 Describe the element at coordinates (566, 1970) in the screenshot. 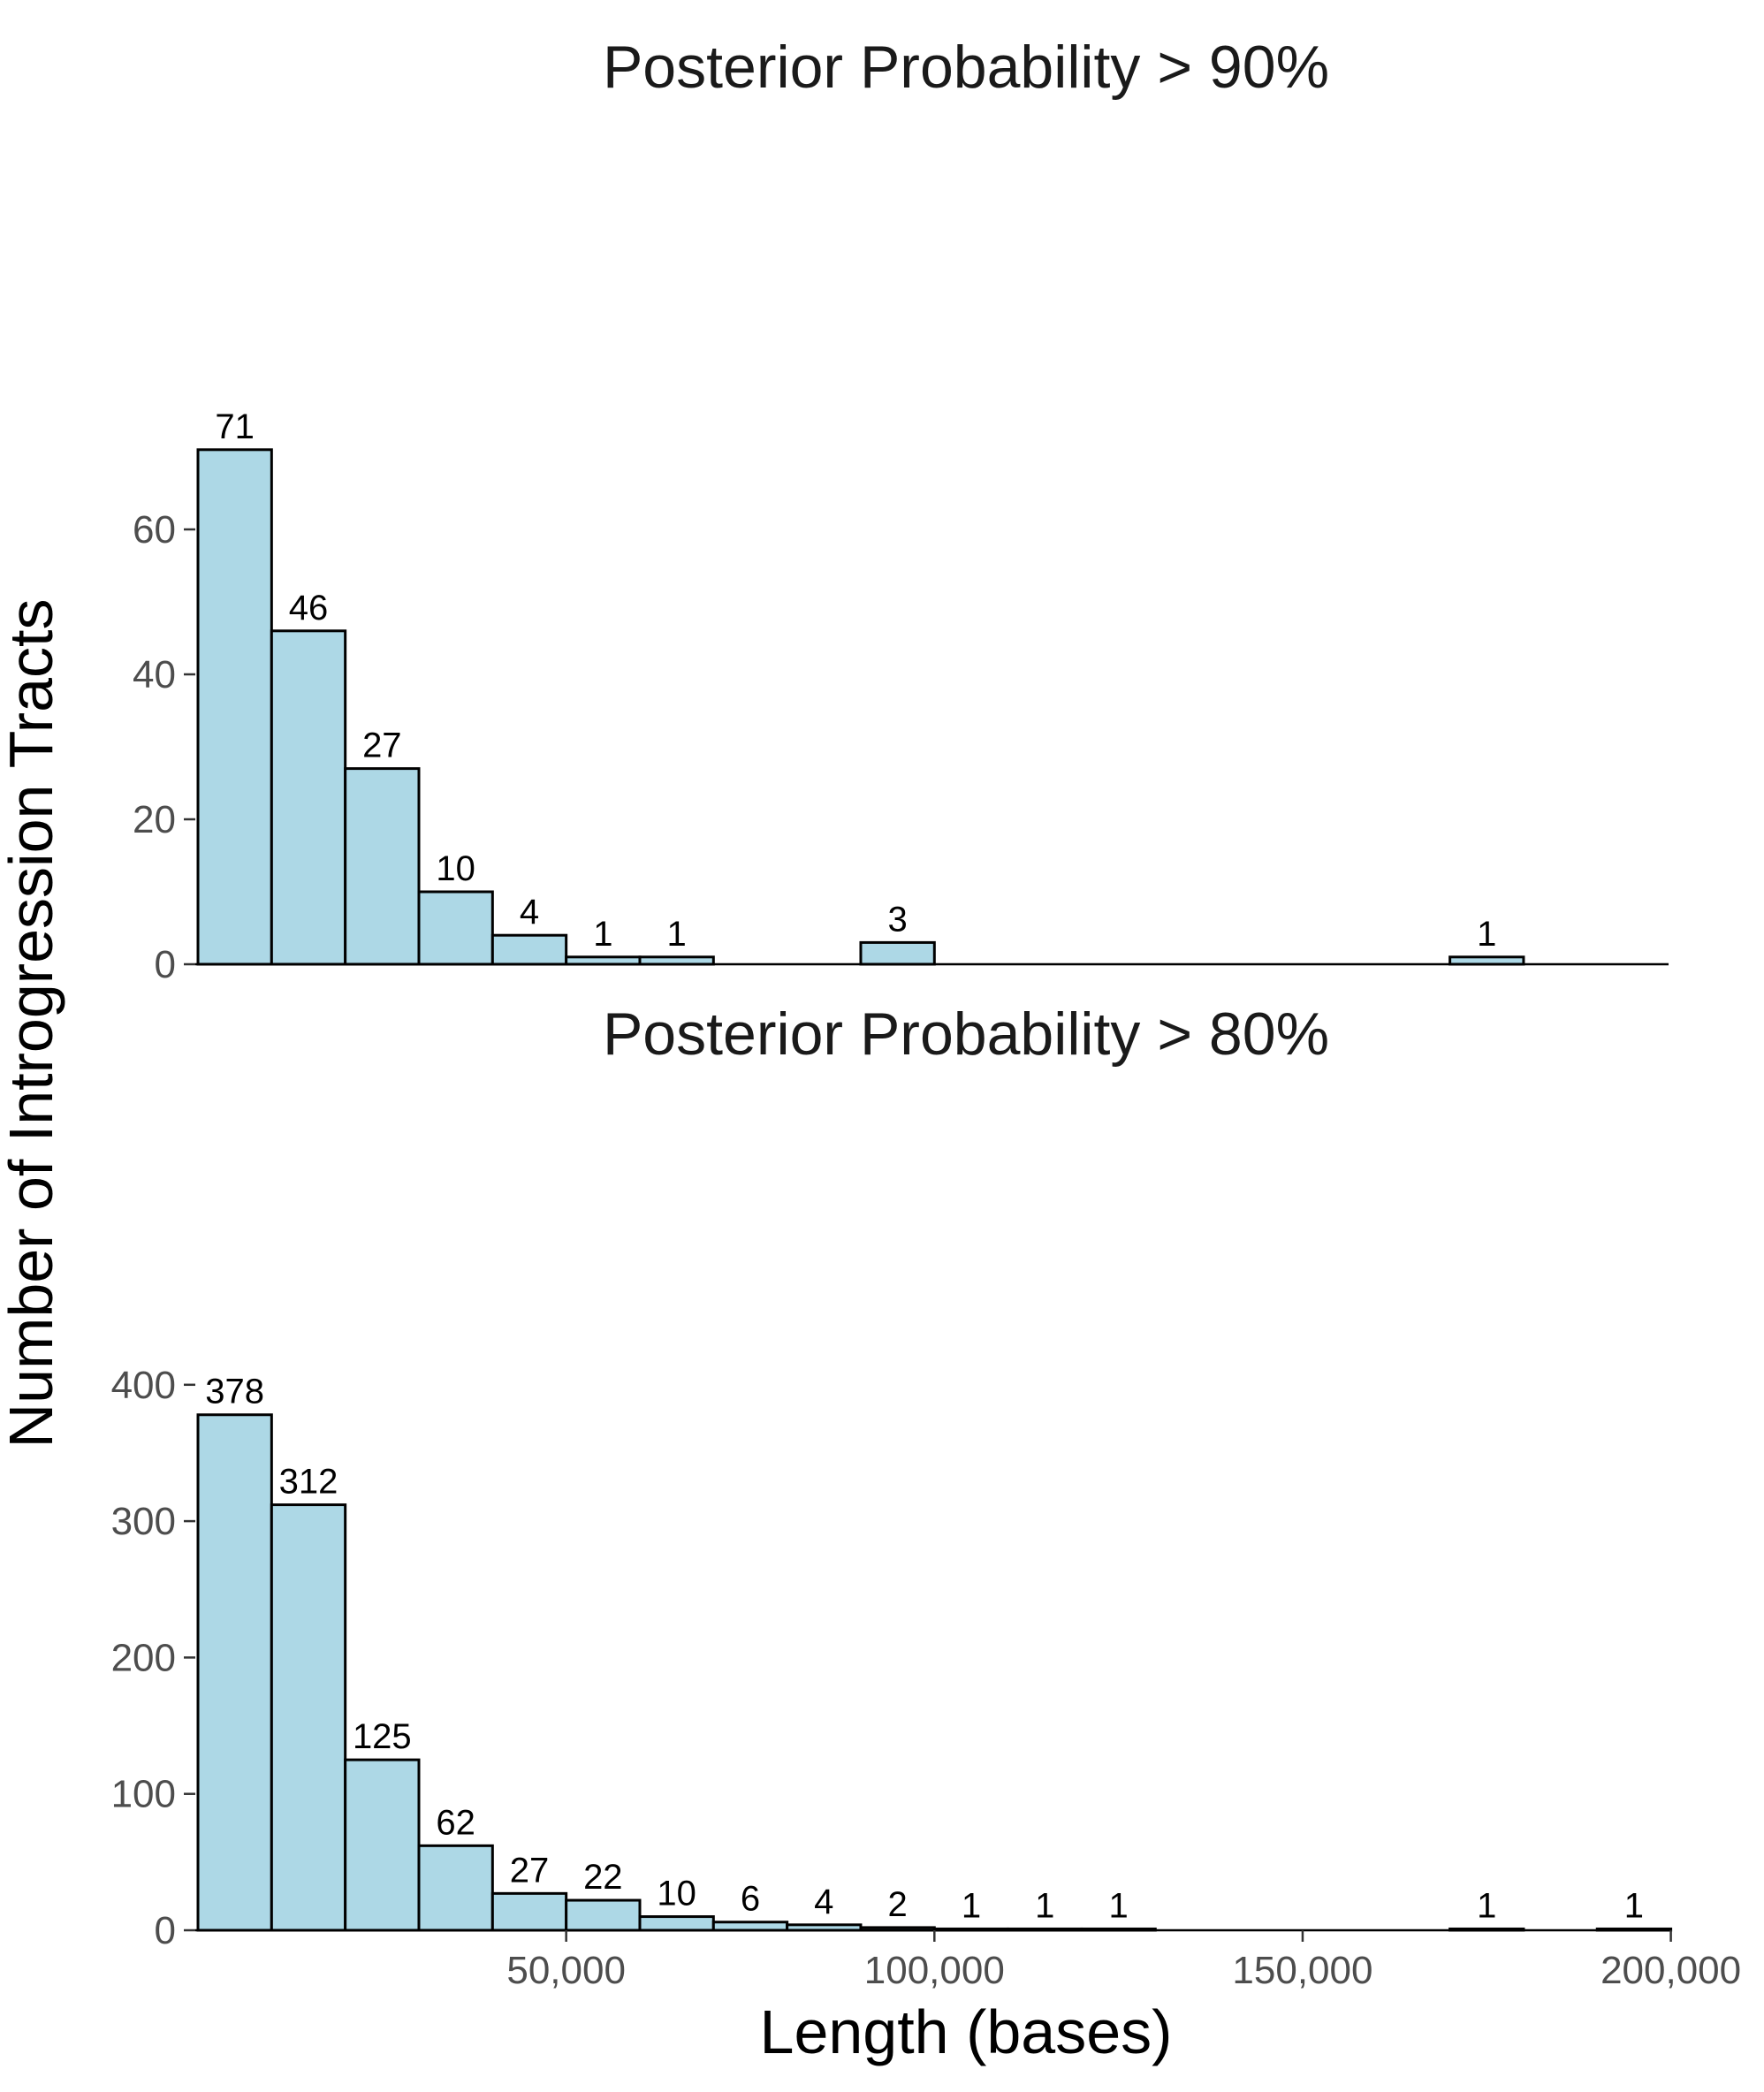

I see `x-tick-label: 50,000` at that location.